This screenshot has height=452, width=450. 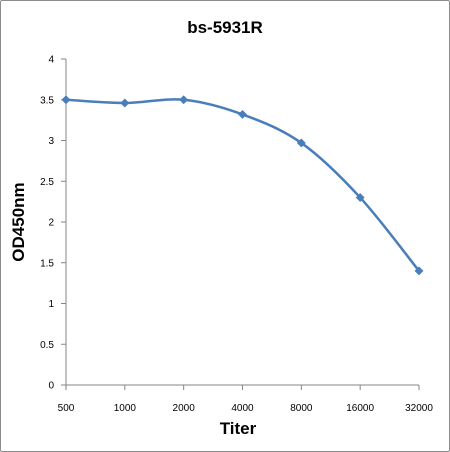 What do you see at coordinates (125, 408) in the screenshot?
I see `x-tick-label: 1000` at bounding box center [125, 408].